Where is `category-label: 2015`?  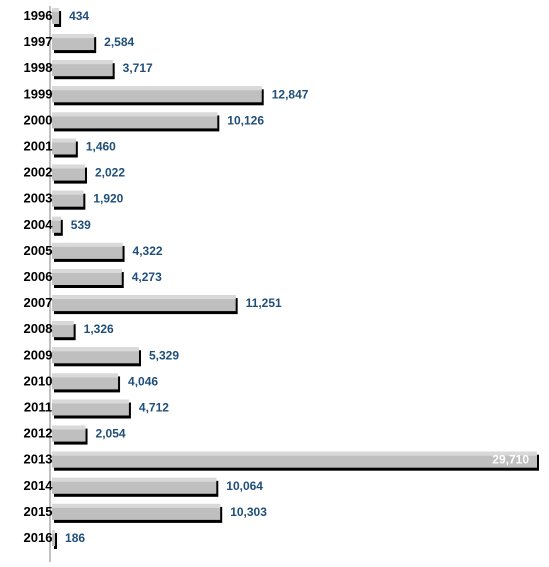 category-label: 2015 is located at coordinates (38, 511).